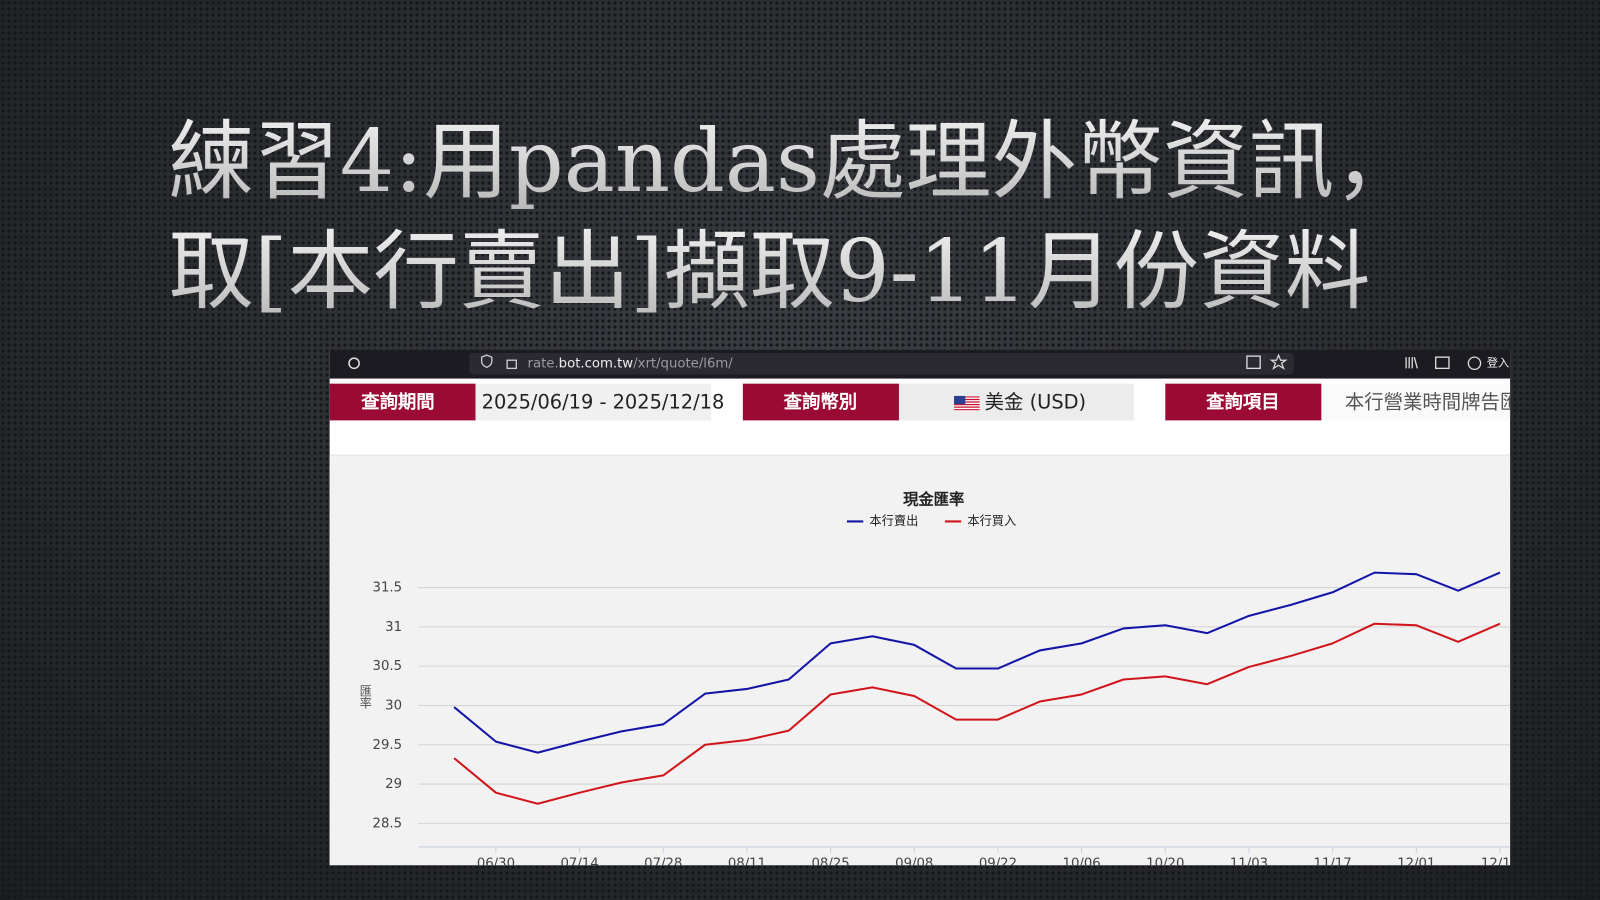 This screenshot has height=900, width=1600. Describe the element at coordinates (991, 521) in the screenshot. I see `legend-label: 本行買入` at that location.